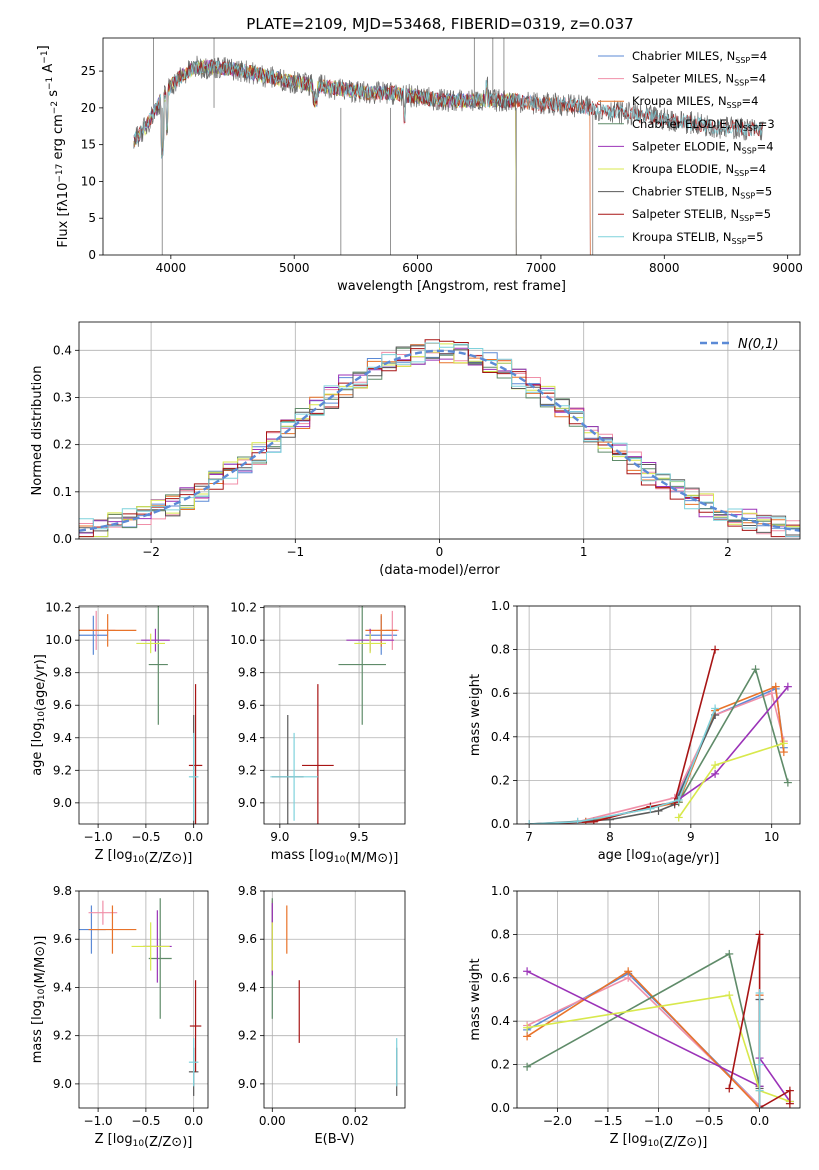 This screenshot has width=819, height=1170. What do you see at coordinates (62, 492) in the screenshot?
I see `y-tick-label: 0.1` at bounding box center [62, 492].